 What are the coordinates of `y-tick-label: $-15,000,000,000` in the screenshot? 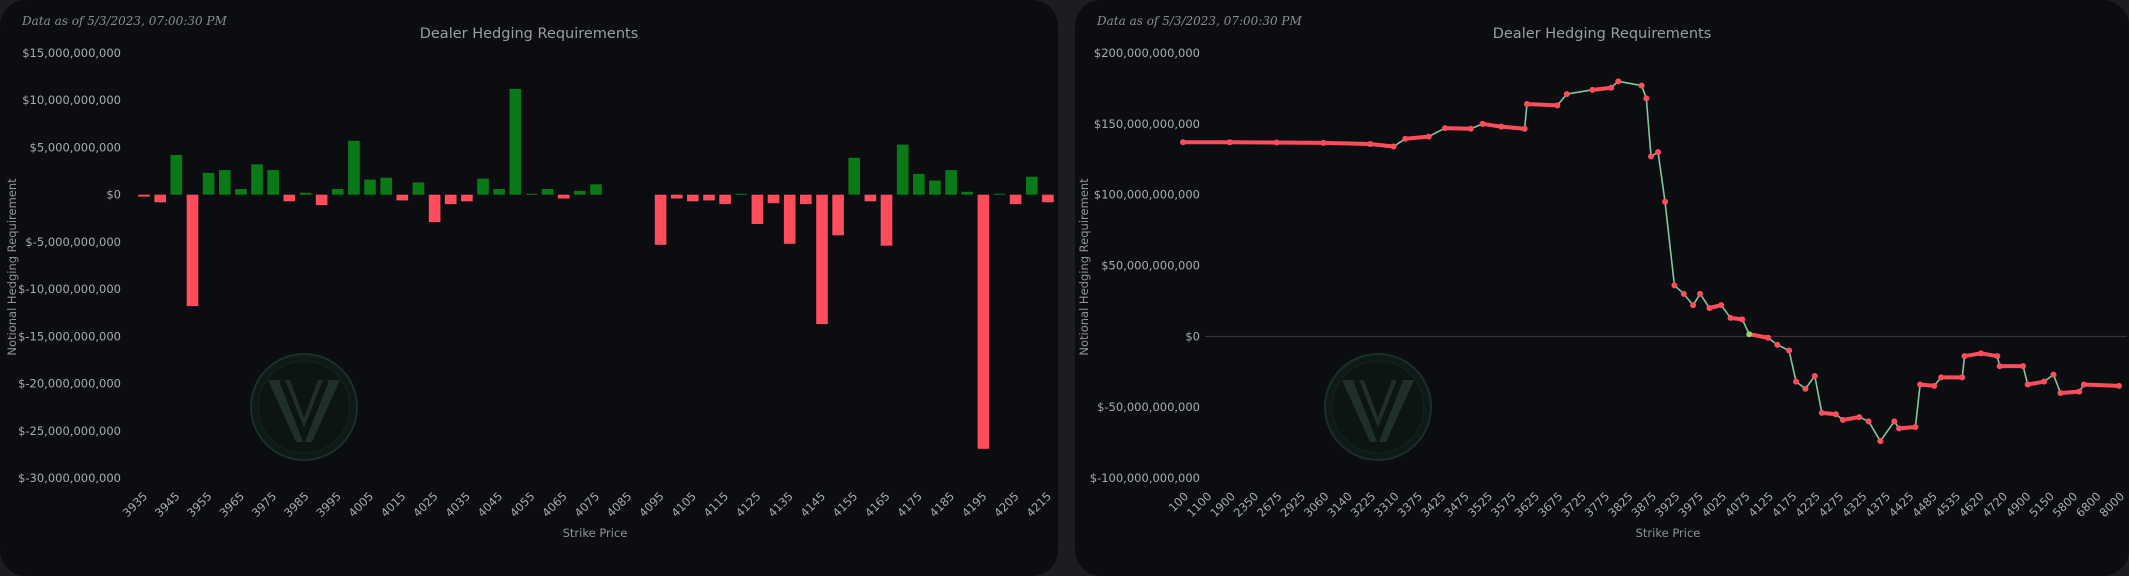 It's located at (69, 336).